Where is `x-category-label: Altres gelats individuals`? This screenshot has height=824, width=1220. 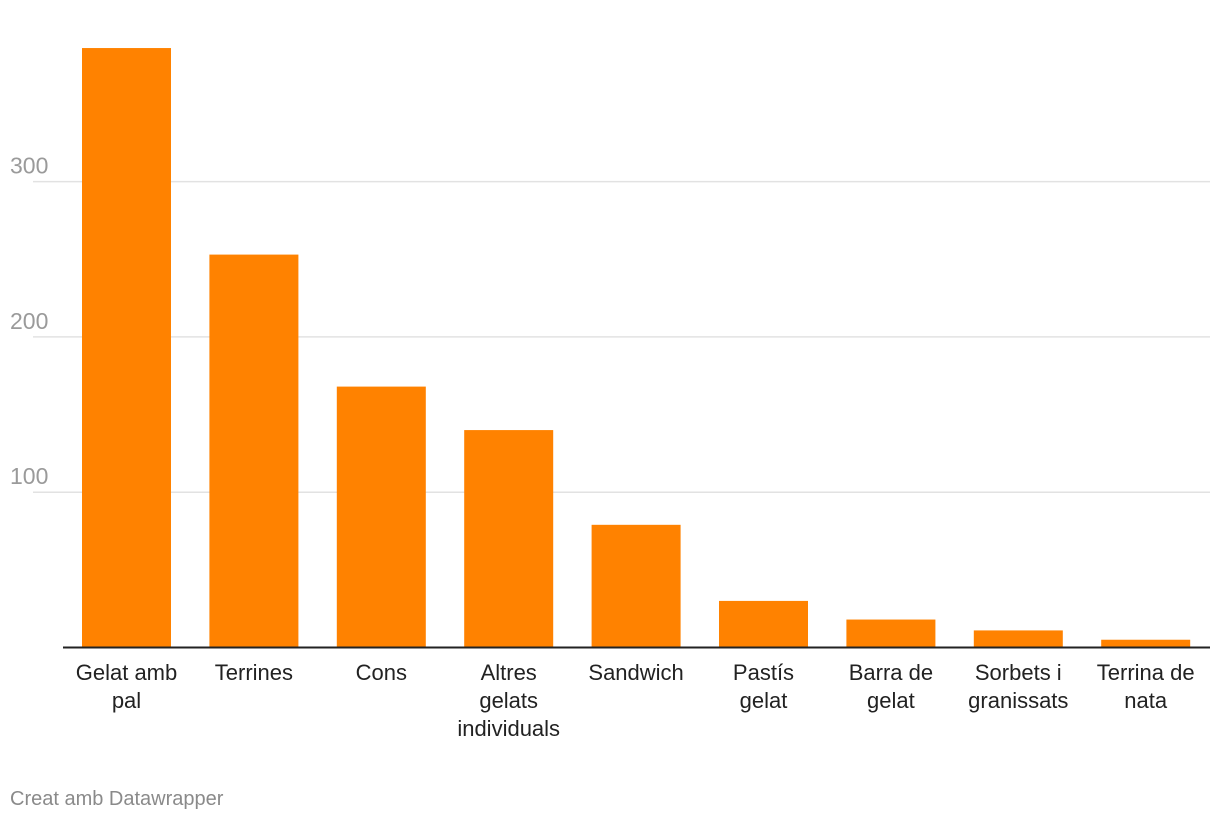
x-category-label: Altres gelats individuals is located at coordinates (508, 700).